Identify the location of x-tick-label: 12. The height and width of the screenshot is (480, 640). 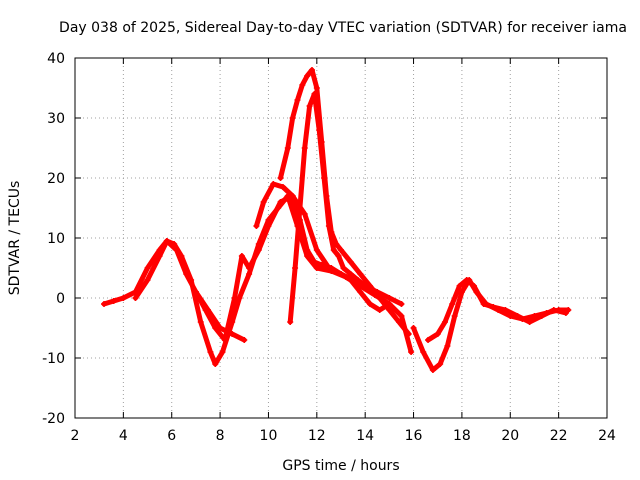
(317, 436).